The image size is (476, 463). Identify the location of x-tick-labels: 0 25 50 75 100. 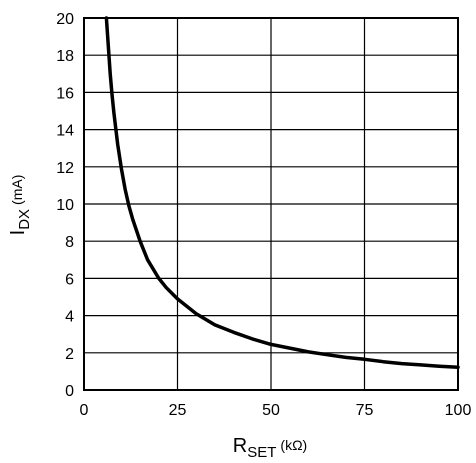
(276, 410).